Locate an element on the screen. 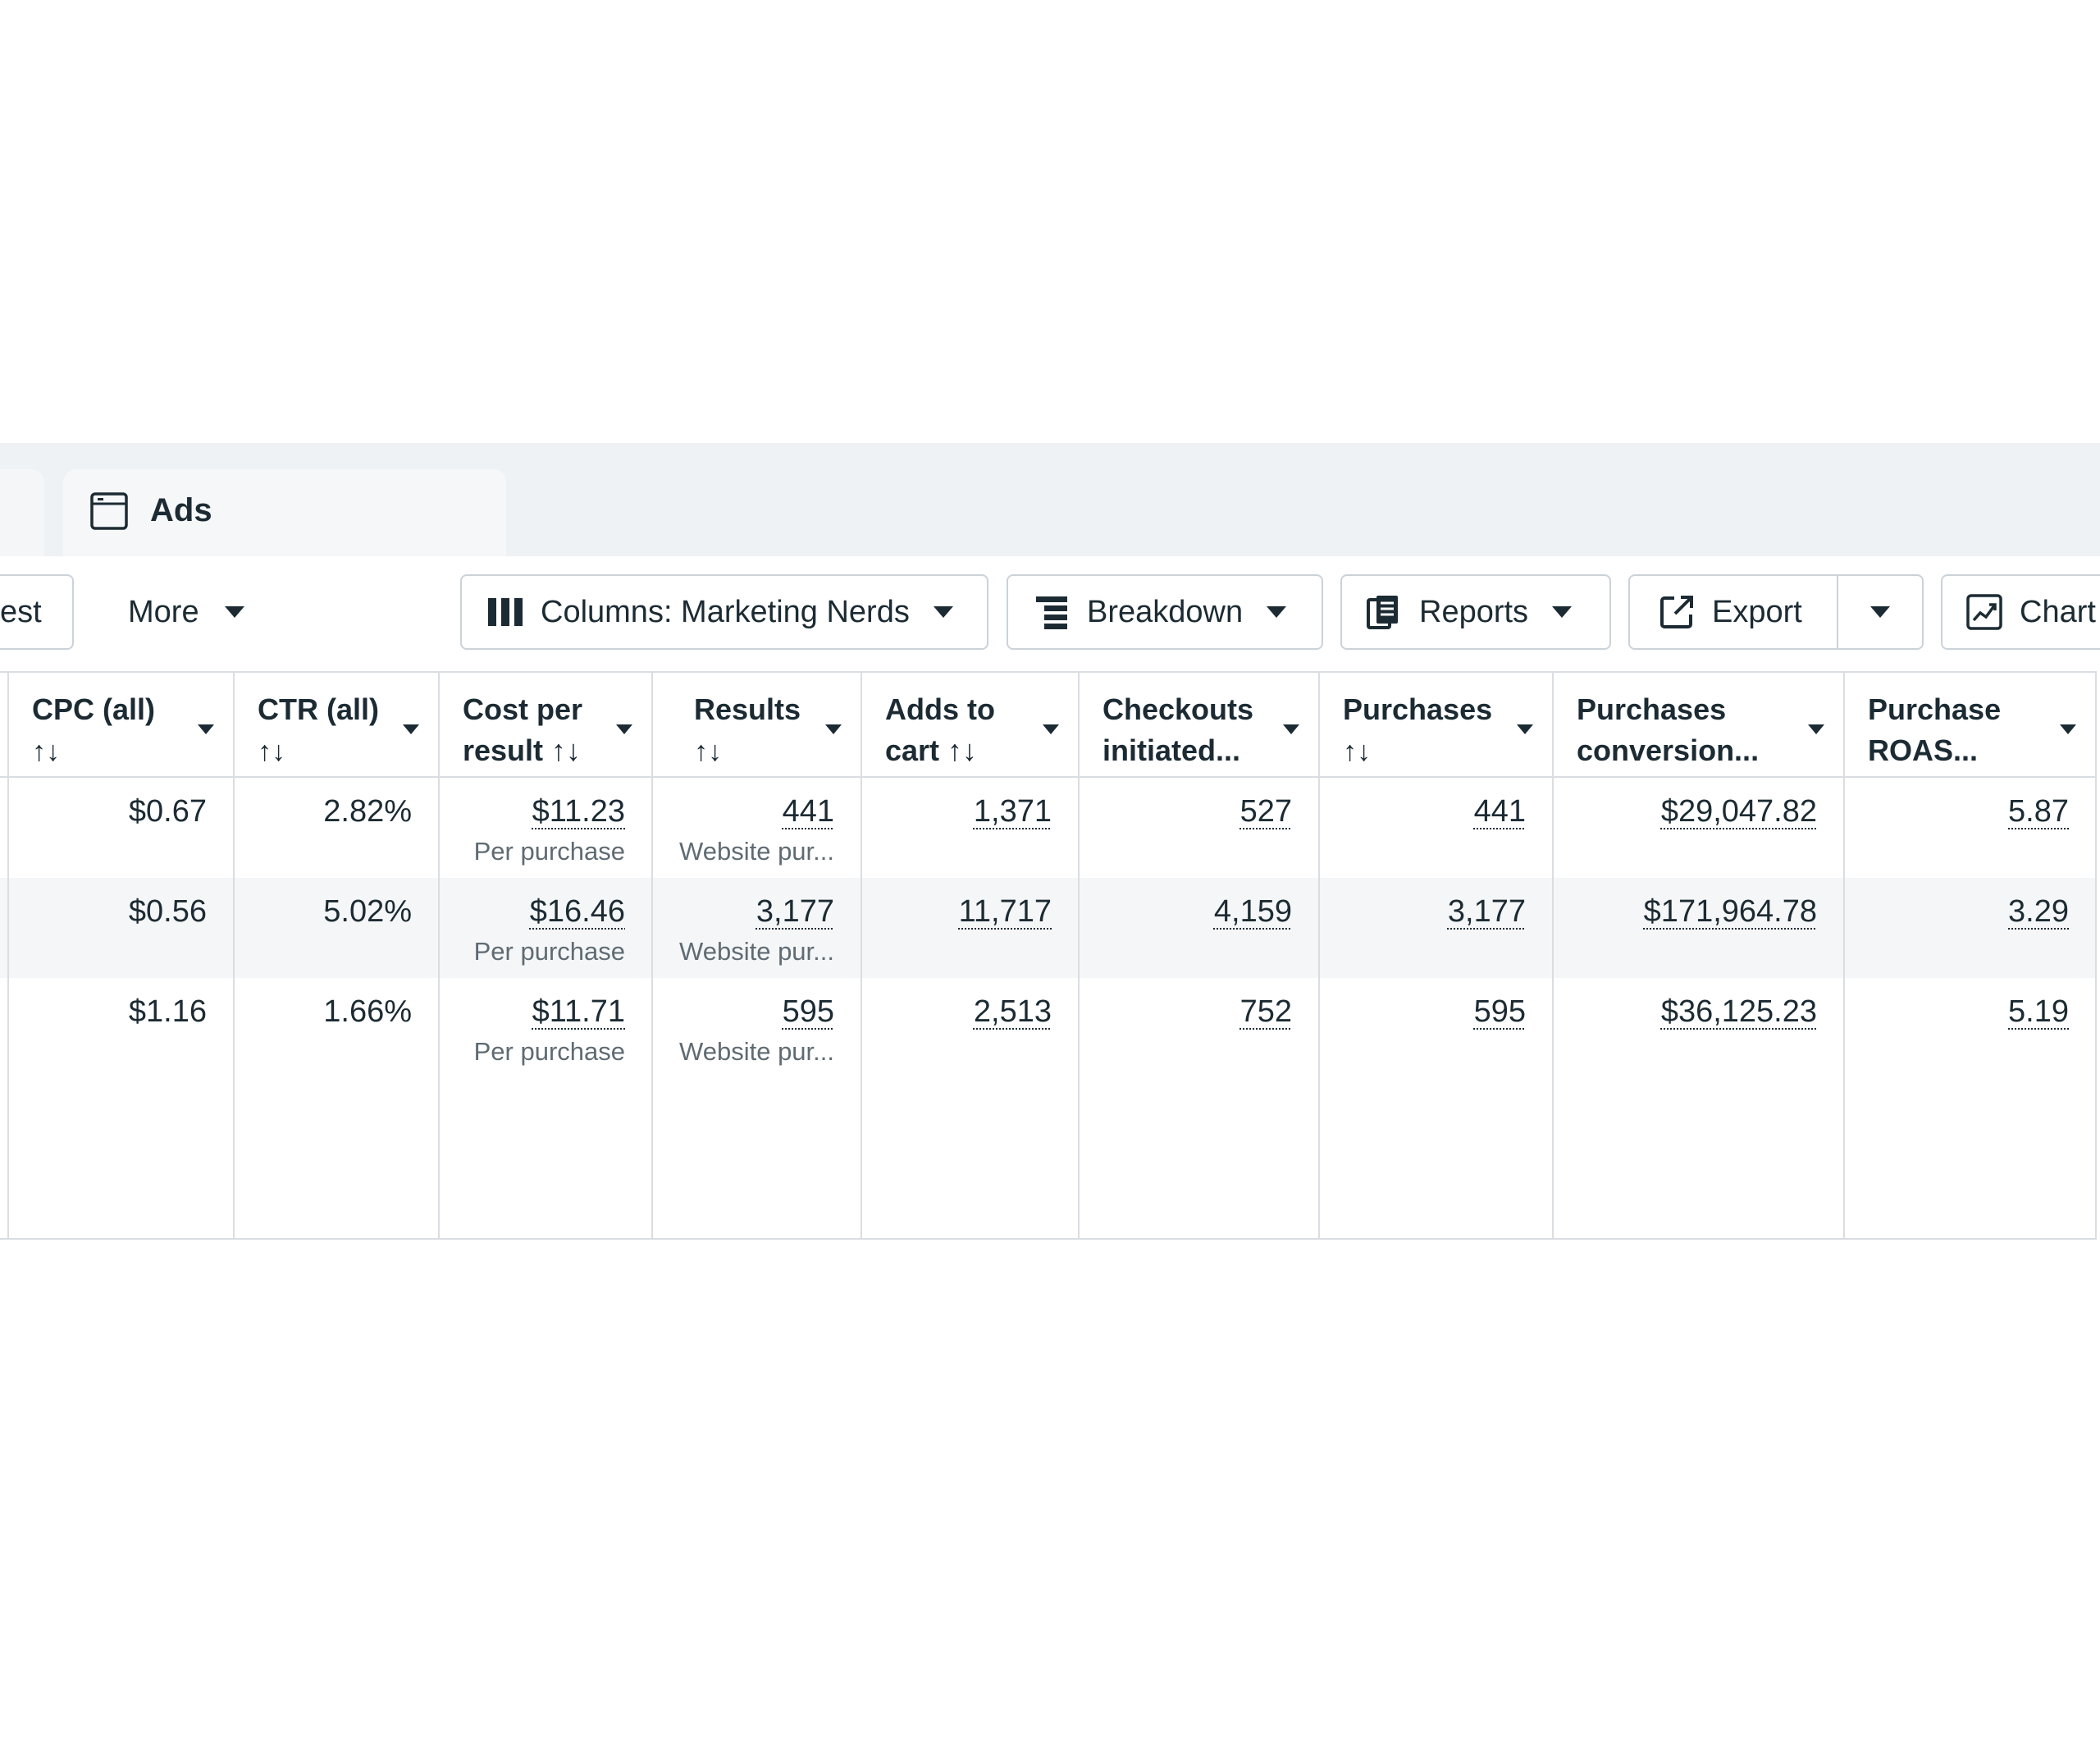  export-icon is located at coordinates (1677, 612).